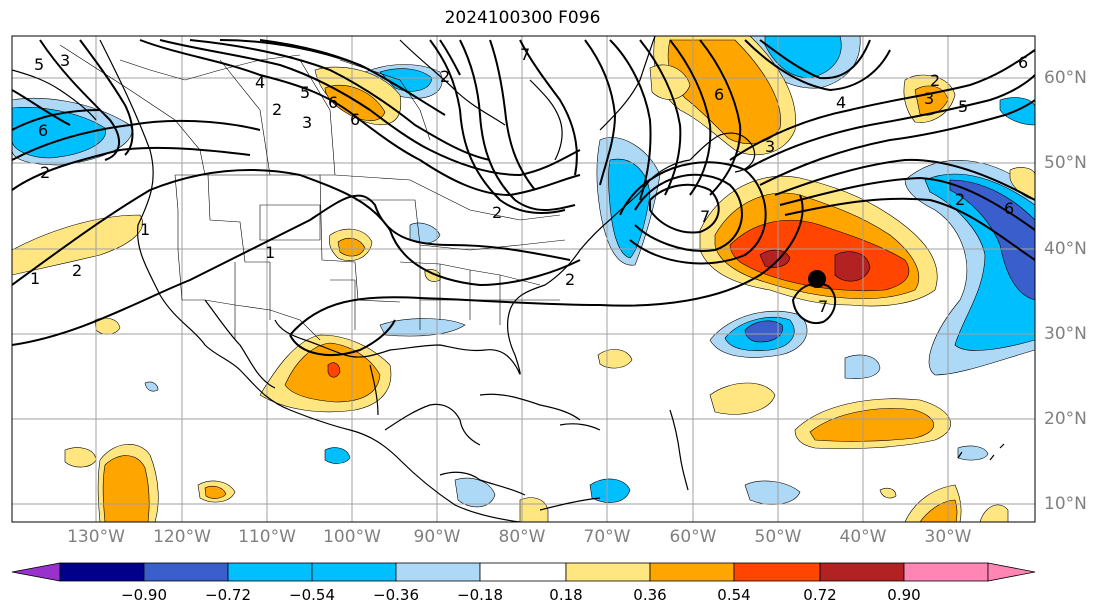  What do you see at coordinates (96, 537) in the screenshot?
I see `lon-label: 130°W` at bounding box center [96, 537].